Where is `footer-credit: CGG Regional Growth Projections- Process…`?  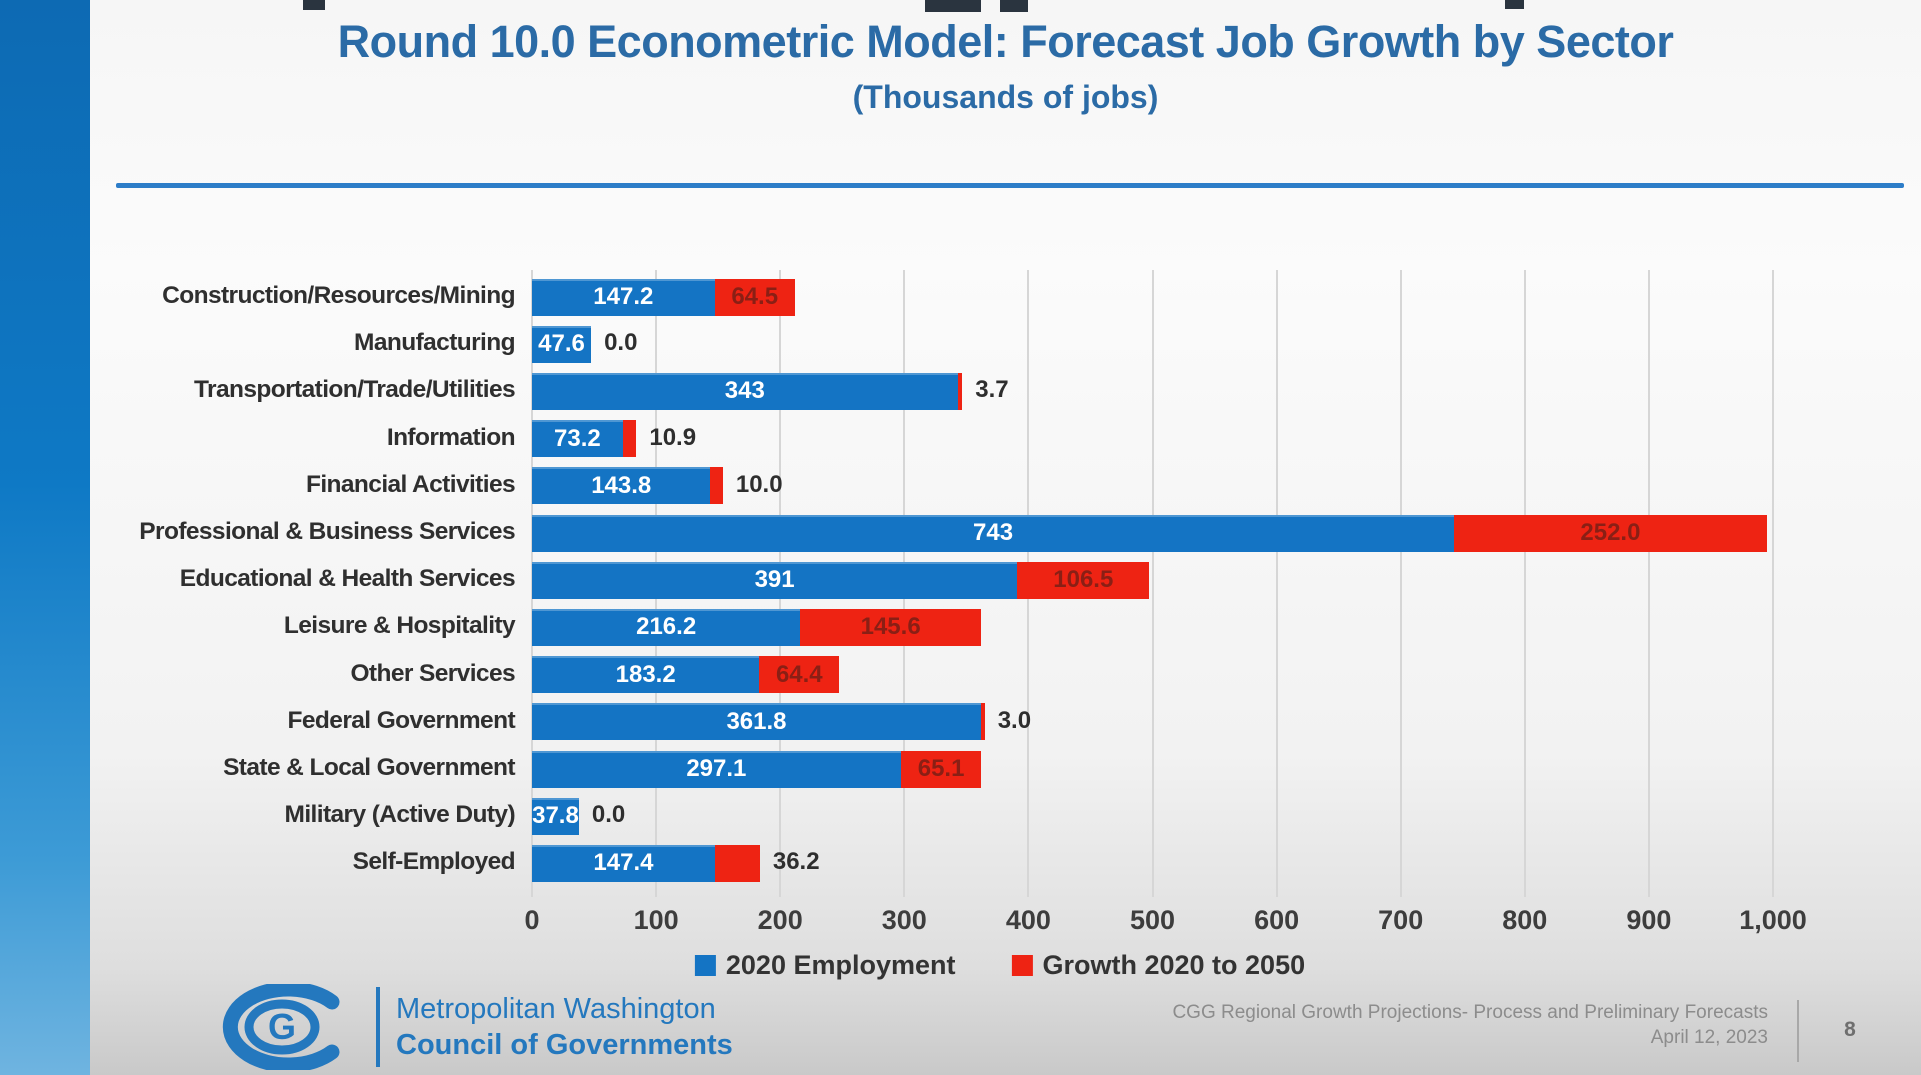 footer-credit: CGG Regional Growth Projections- Process… is located at coordinates (1418, 1025).